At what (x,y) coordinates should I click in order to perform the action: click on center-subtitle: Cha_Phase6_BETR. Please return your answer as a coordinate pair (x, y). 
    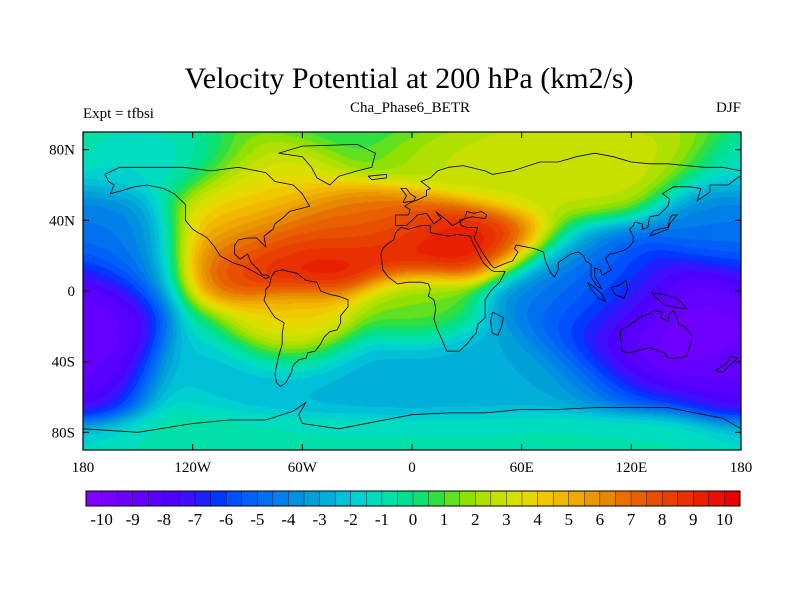
    Looking at the image, I should click on (410, 108).